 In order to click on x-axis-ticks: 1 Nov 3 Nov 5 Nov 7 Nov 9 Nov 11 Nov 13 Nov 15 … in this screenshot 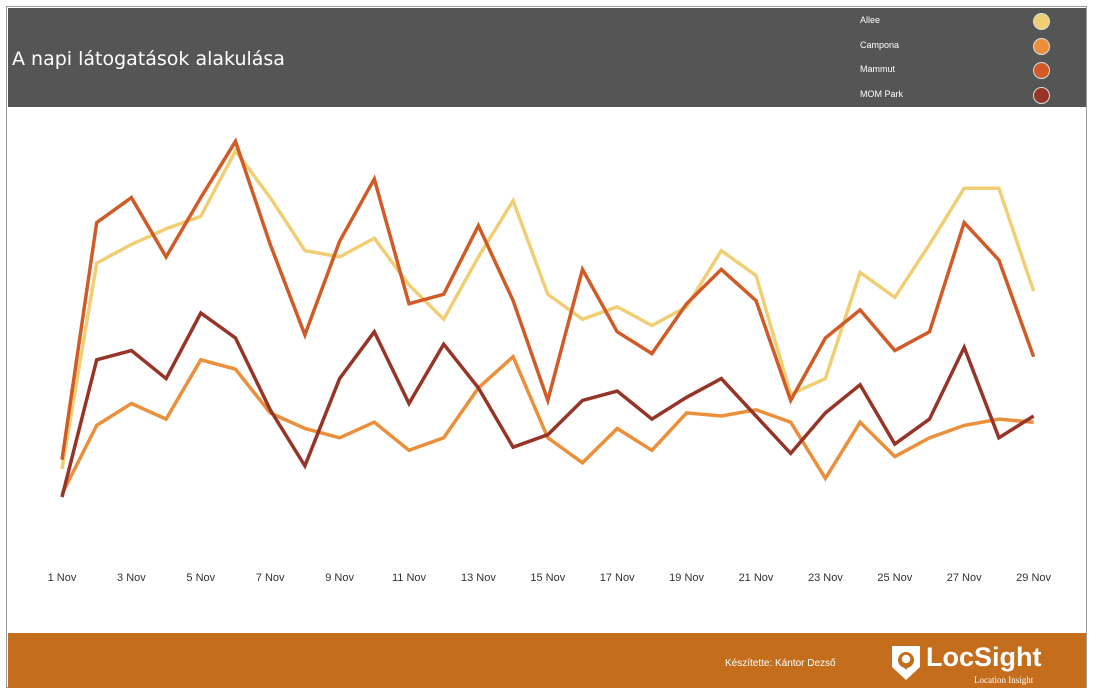, I will do `click(550, 578)`.